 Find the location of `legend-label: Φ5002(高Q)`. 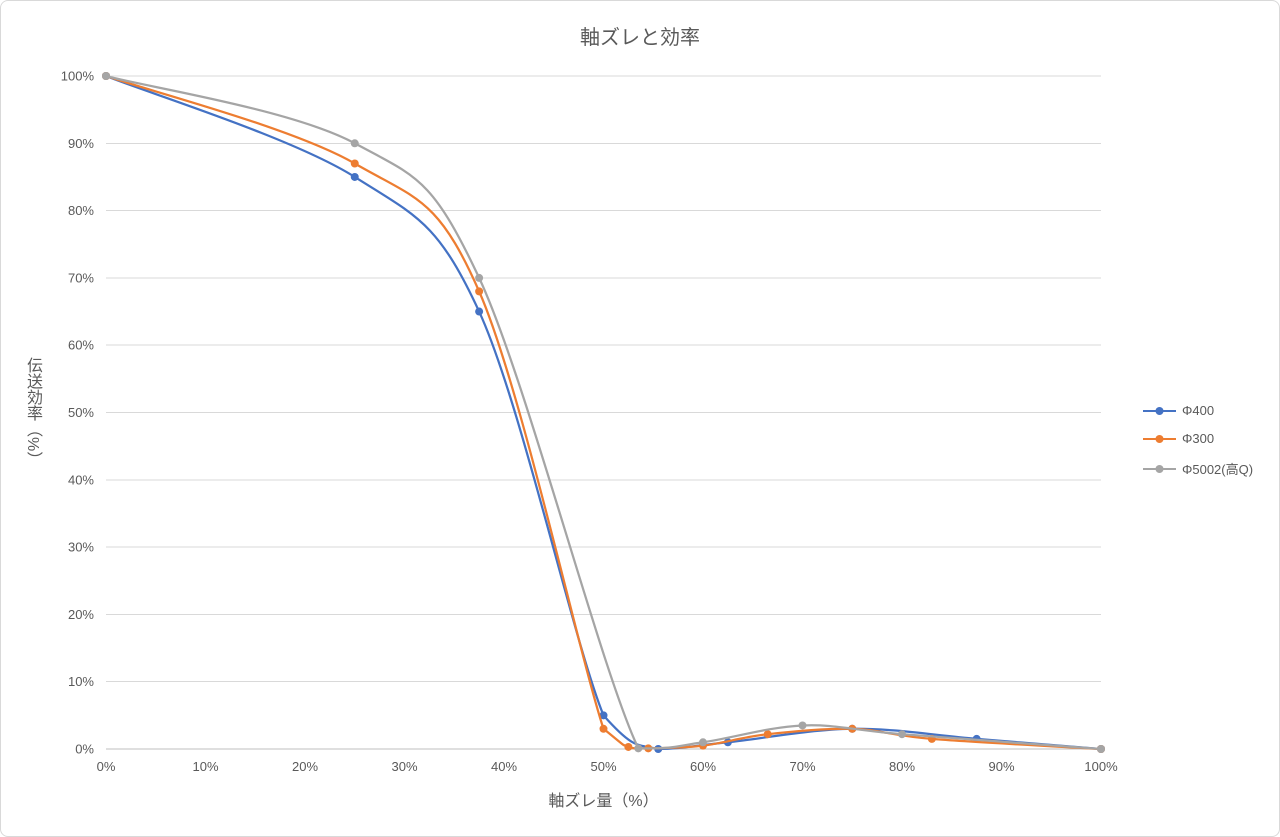

legend-label: Φ5002(高Q) is located at coordinates (1218, 469).